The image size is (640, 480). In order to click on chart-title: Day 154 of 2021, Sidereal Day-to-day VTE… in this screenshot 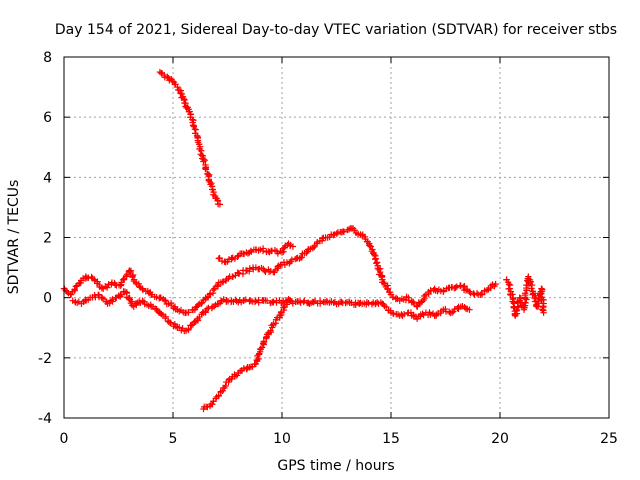, I will do `click(336, 30)`.